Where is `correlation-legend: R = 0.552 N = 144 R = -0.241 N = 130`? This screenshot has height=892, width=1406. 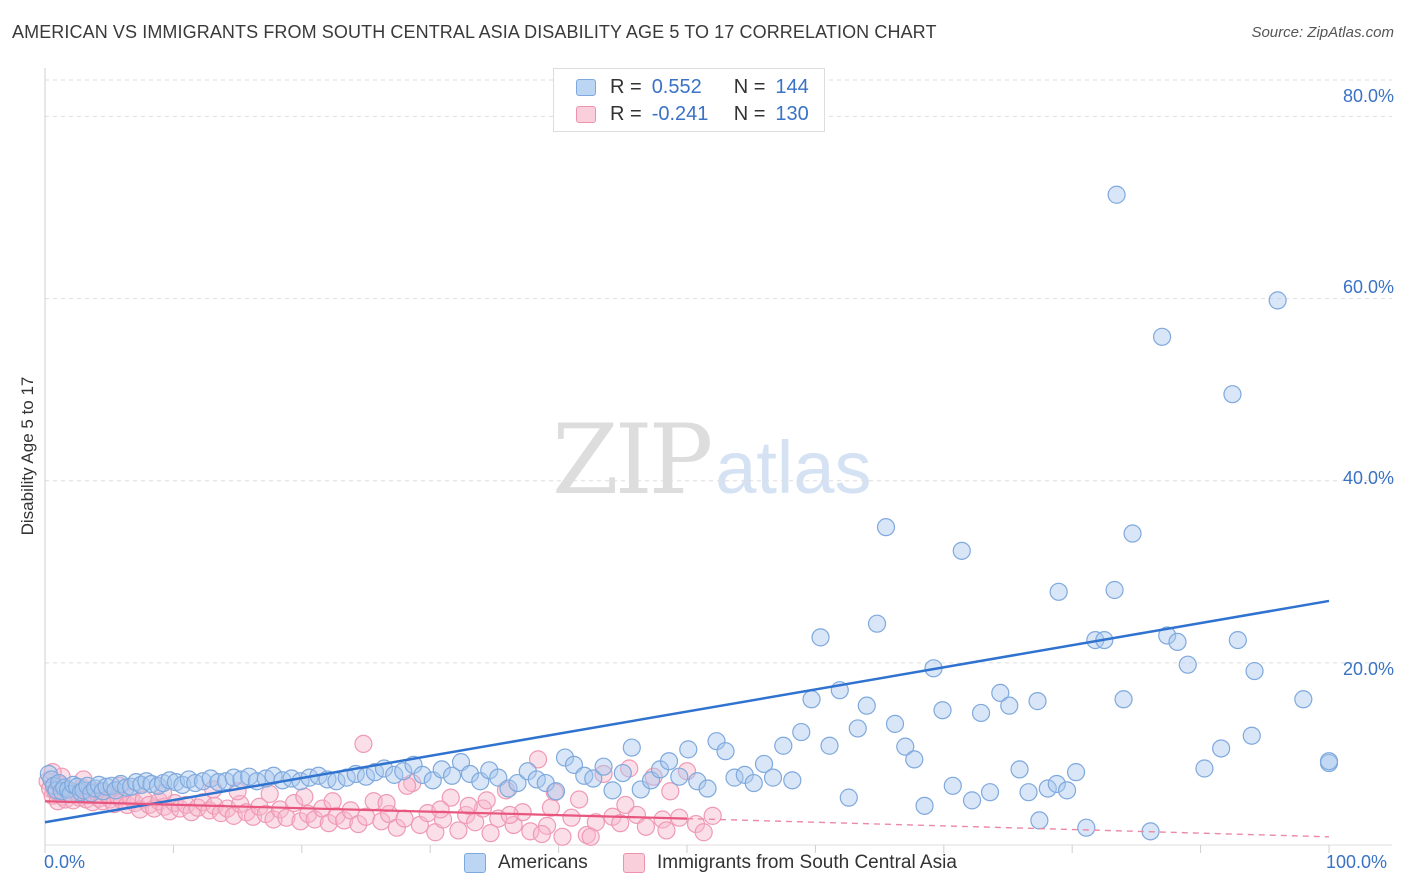 correlation-legend: R = 0.552 N = 144 R = -0.241 N = 130 is located at coordinates (689, 100).